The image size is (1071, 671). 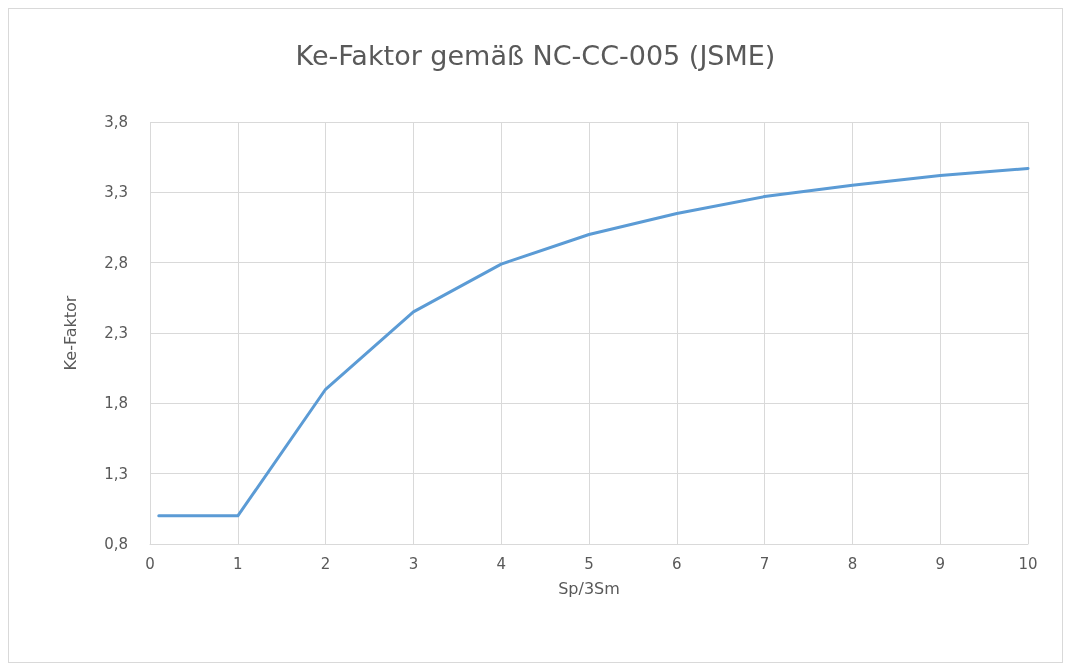 What do you see at coordinates (70, 333) in the screenshot?
I see `y-axis-title: Ke-Faktor` at bounding box center [70, 333].